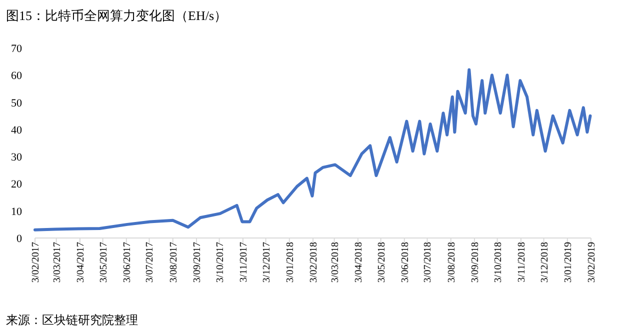 The image size is (618, 332). I want to click on x-tick-label: 3/01/2019, so click(568, 262).